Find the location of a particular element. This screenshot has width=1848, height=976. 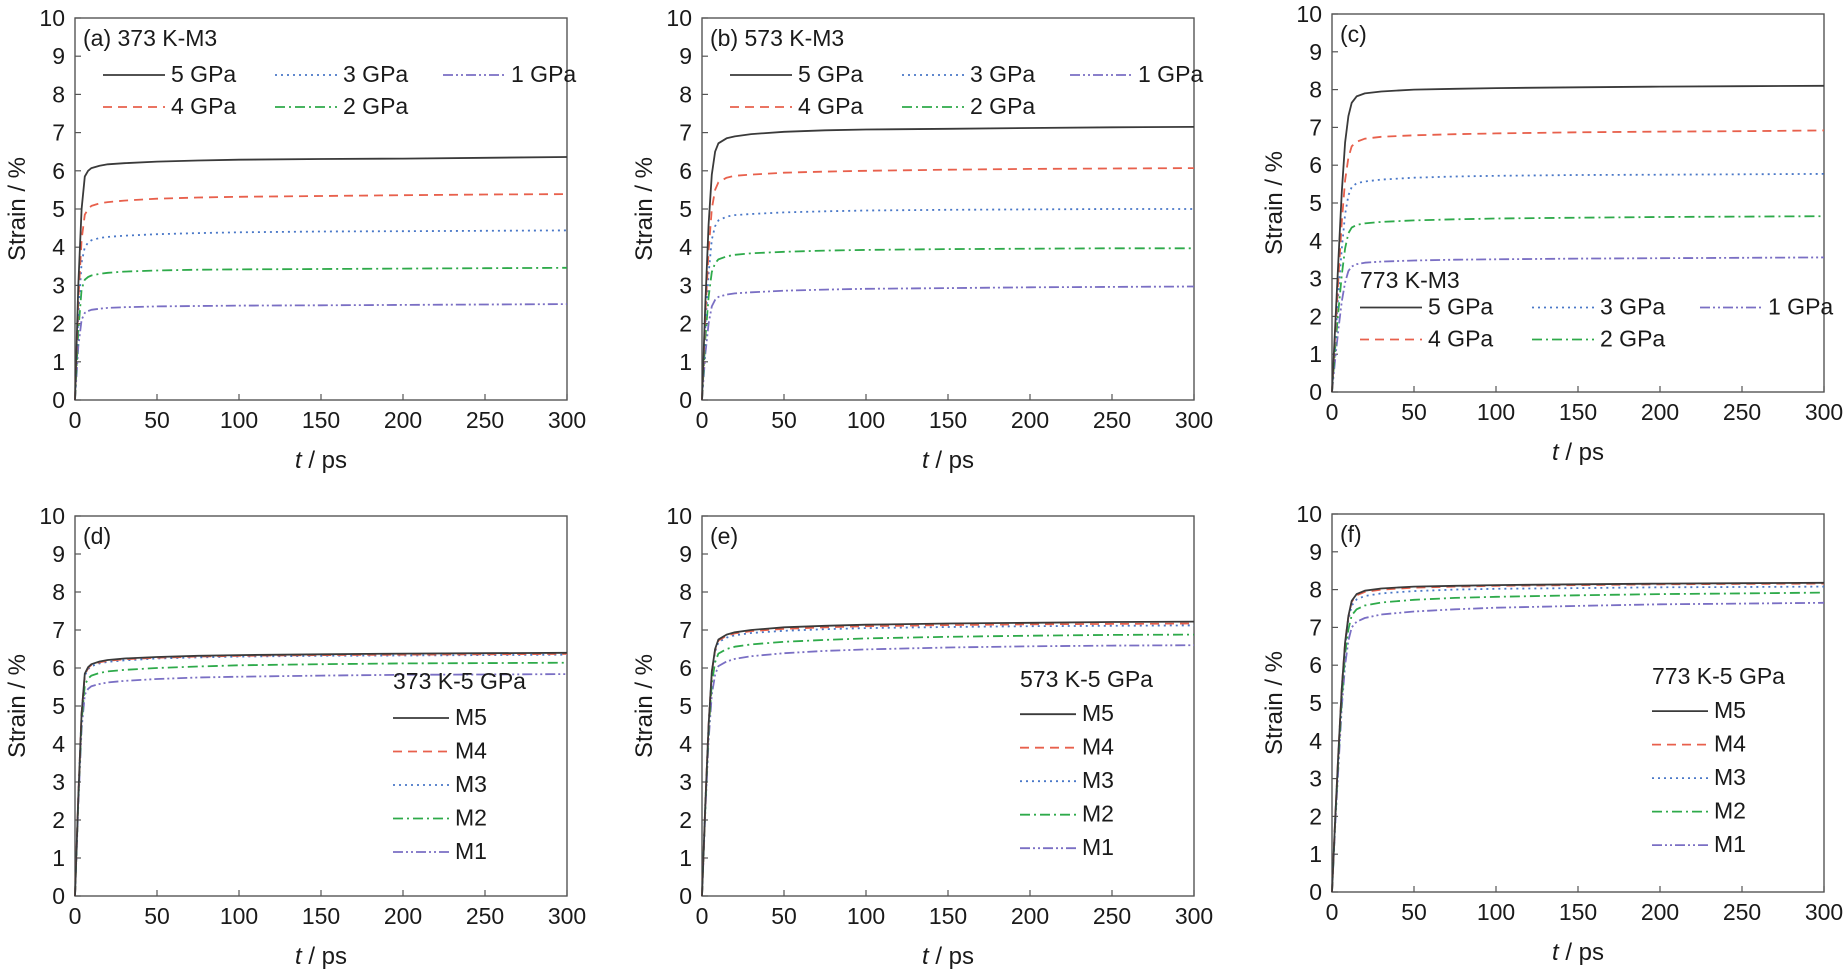

series-line-m4 is located at coordinates (1578, 737).